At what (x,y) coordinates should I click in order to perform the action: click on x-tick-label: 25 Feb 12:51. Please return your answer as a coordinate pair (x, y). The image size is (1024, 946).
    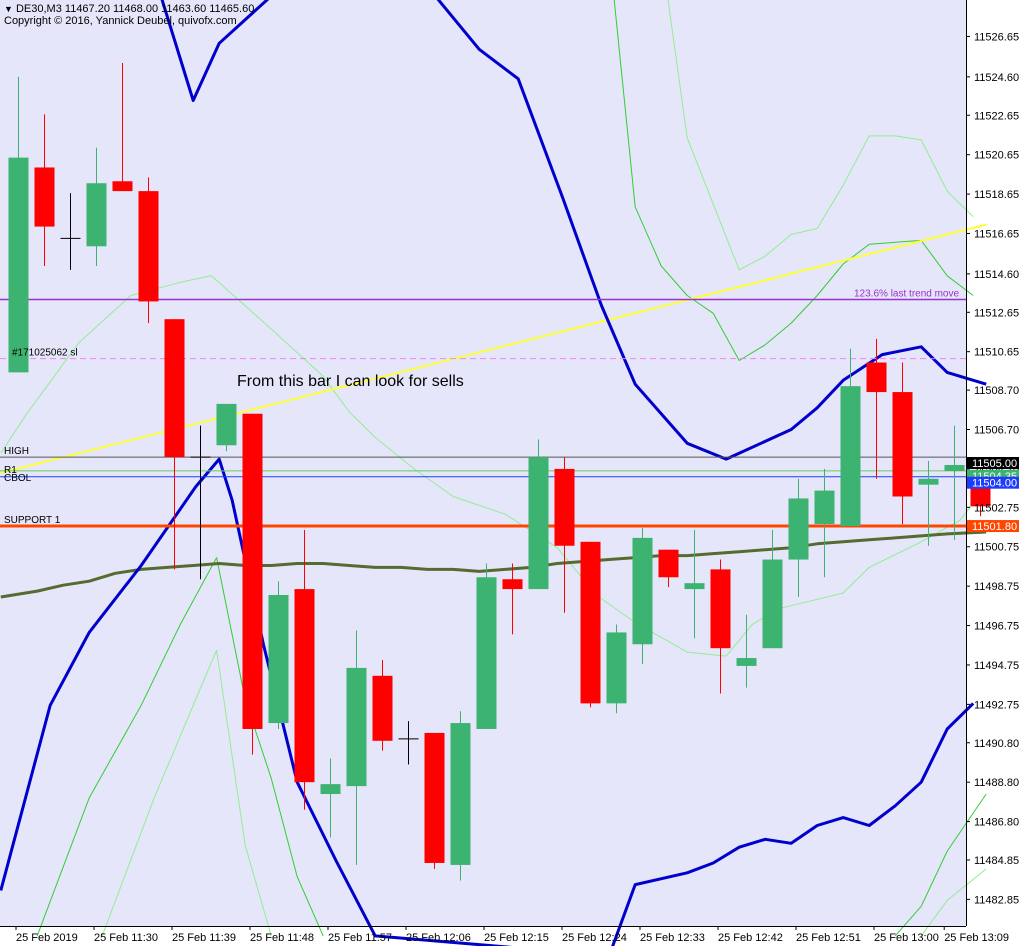
    Looking at the image, I should click on (828, 938).